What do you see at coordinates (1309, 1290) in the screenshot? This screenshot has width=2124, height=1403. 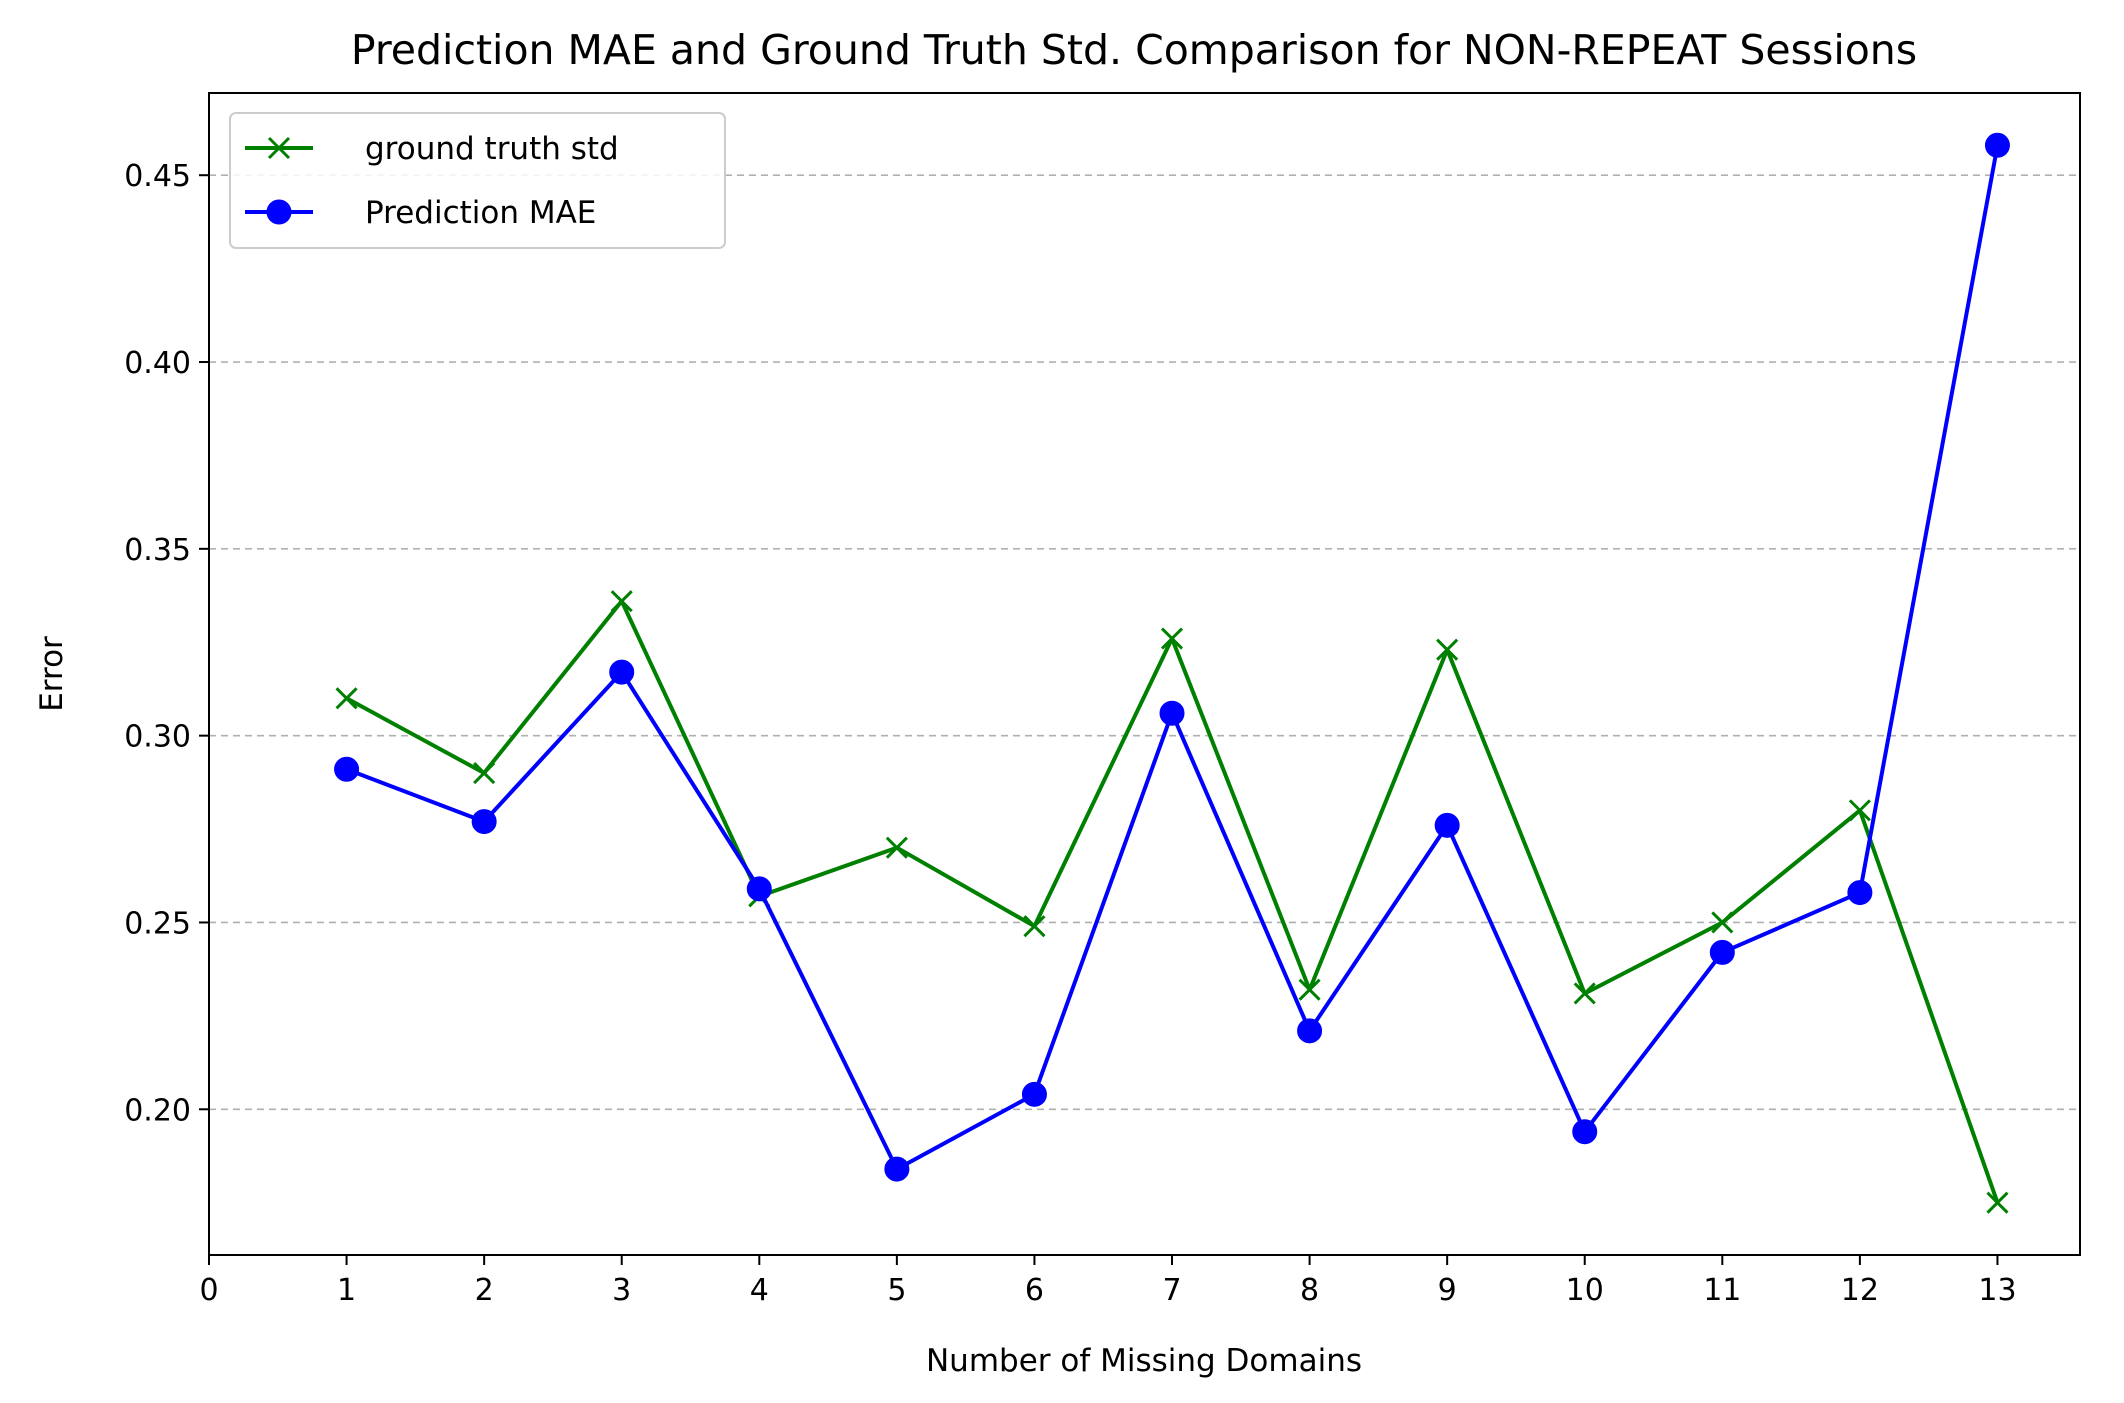 I see `x-tick-label: 8` at bounding box center [1309, 1290].